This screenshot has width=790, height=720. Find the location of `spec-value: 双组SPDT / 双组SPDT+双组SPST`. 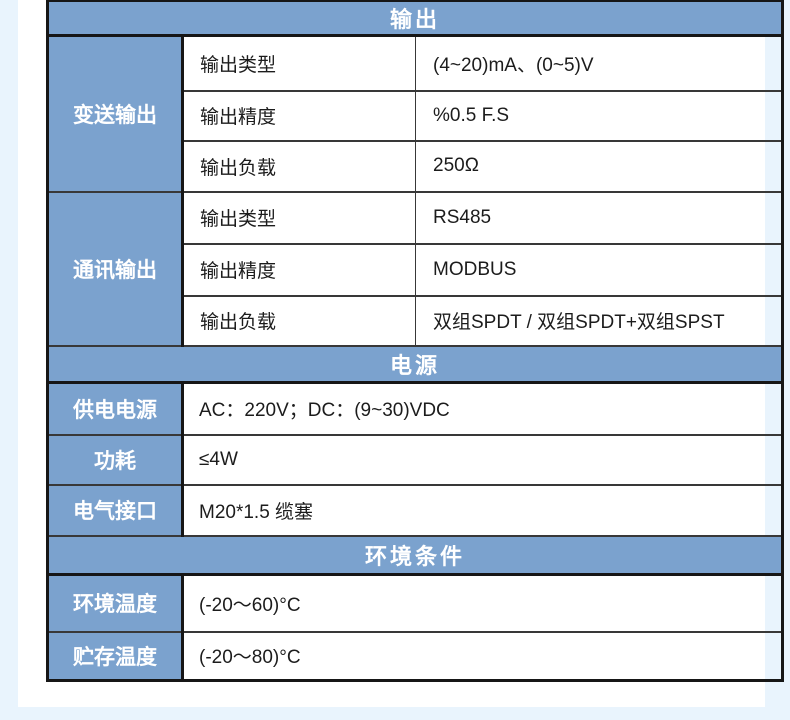

spec-value: 双组SPDT / 双组SPDT+双组SPST is located at coordinates (599, 320).